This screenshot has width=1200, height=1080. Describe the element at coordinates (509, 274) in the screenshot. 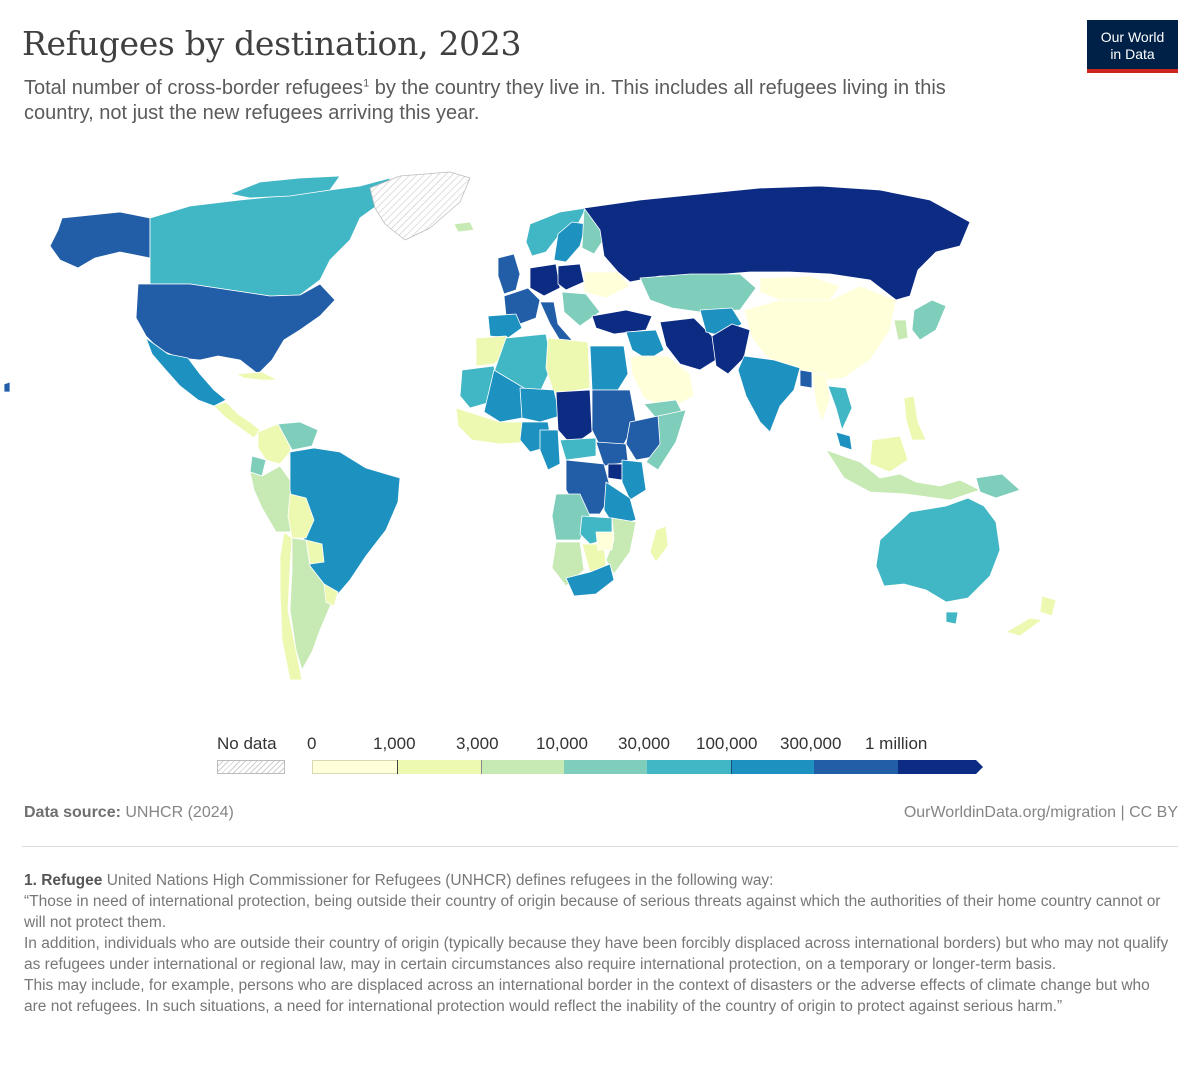

I see `region-uk` at that location.